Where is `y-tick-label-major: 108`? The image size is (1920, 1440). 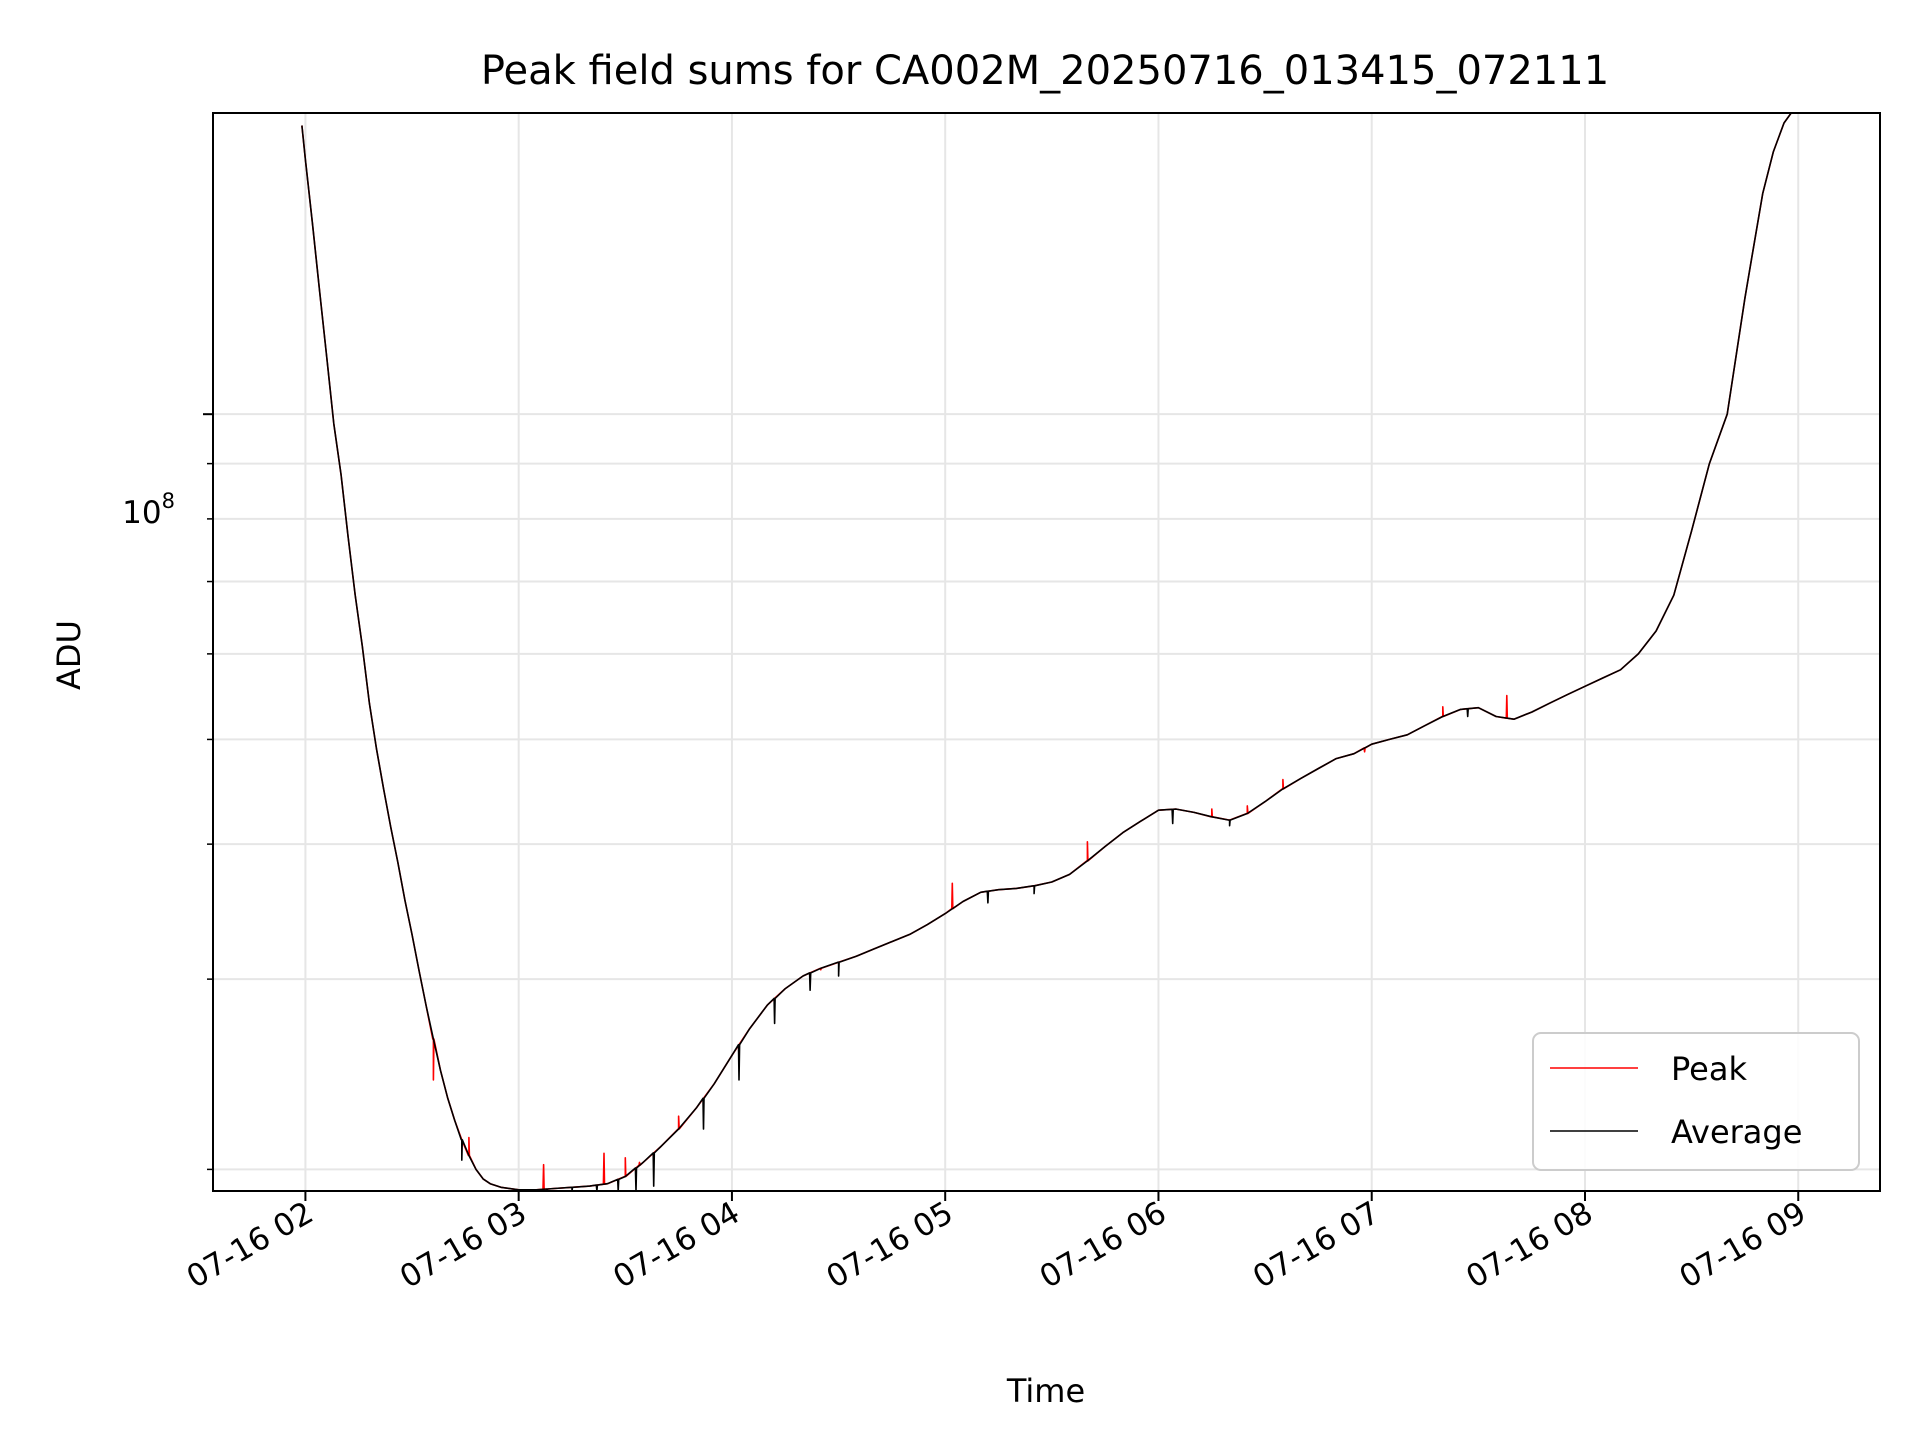 y-tick-label-major: 108 is located at coordinates (148, 510).